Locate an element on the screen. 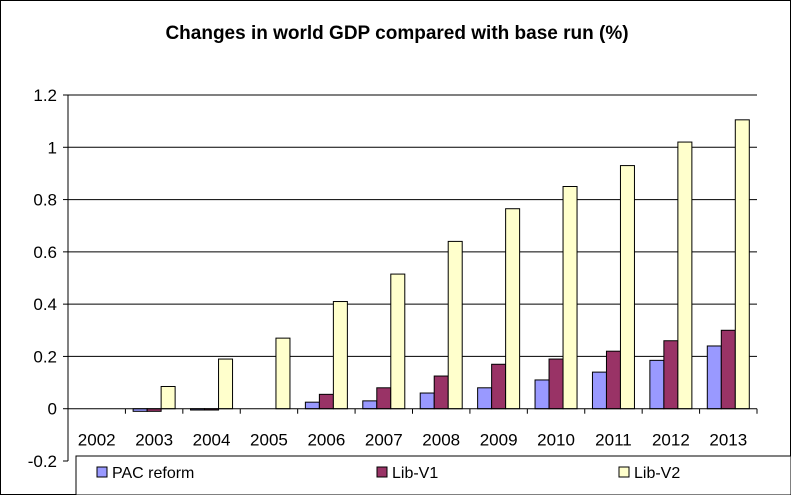  legend-box is located at coordinates (433, 475).